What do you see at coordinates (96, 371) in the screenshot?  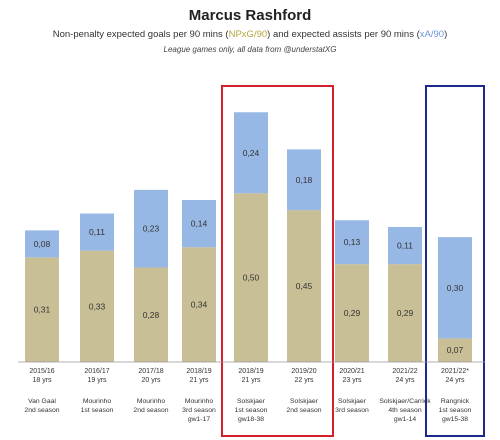 I see `tick-label-season: 2016/17` at bounding box center [96, 371].